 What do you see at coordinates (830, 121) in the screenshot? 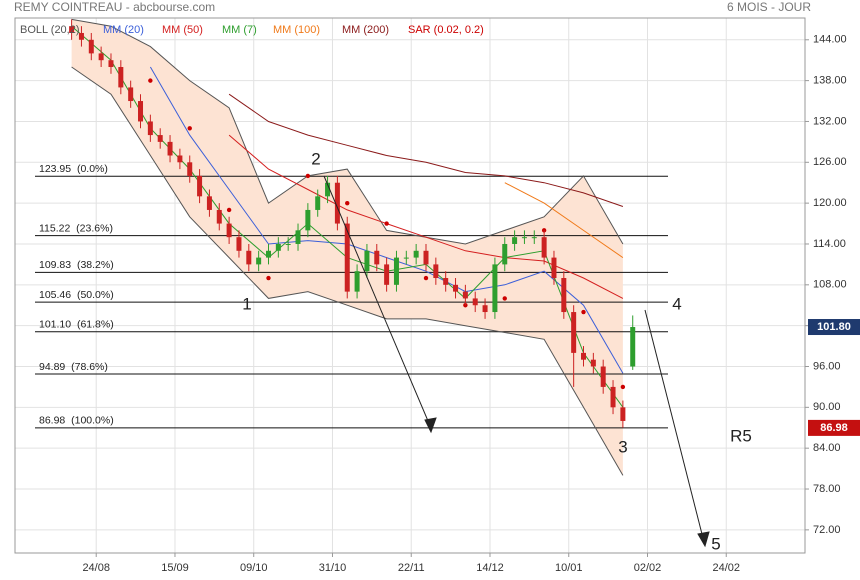
I see `y-tick-label: 132.00` at bounding box center [830, 121].